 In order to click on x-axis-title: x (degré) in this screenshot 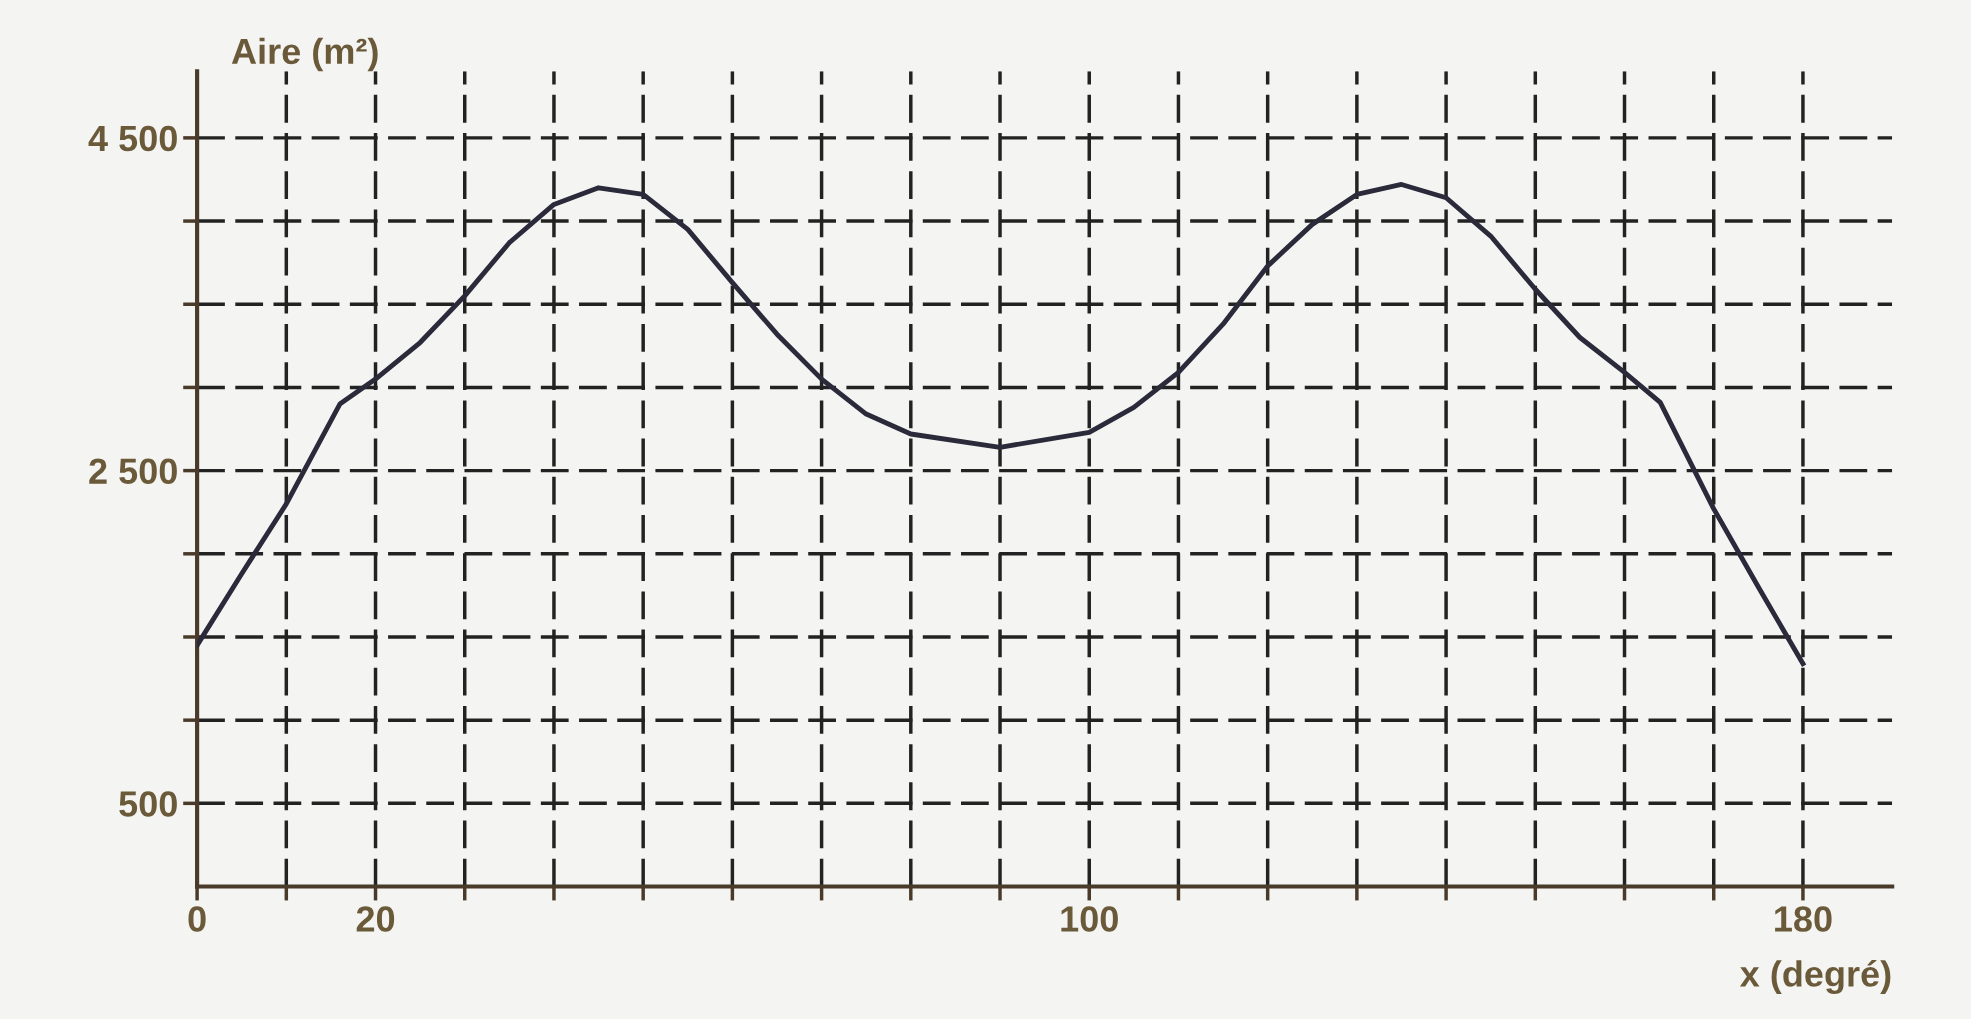, I will do `click(1815, 977)`.